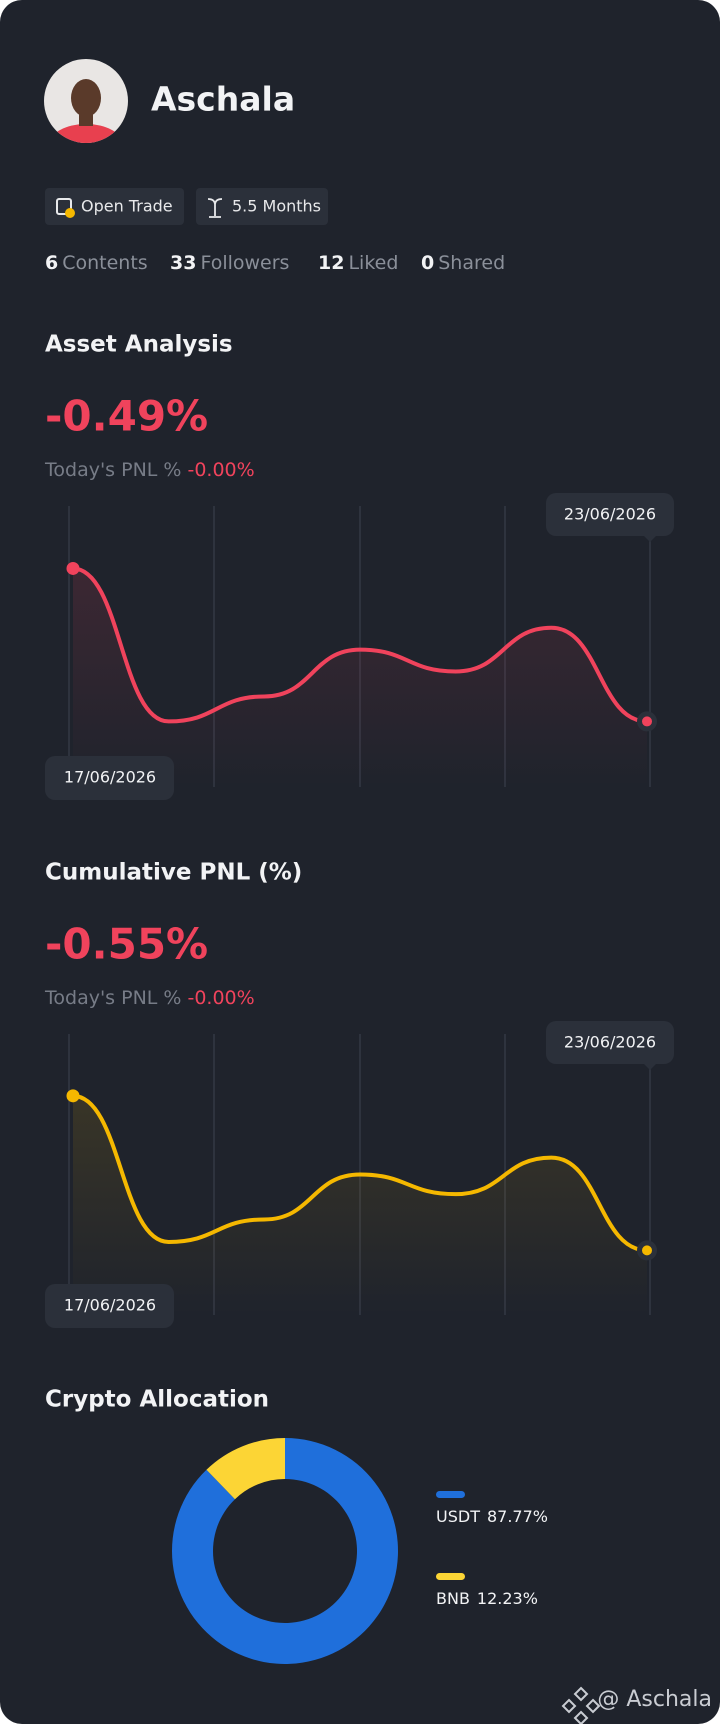 This screenshot has height=1724, width=720. I want to click on legend-value: 87.77%, so click(517, 1516).